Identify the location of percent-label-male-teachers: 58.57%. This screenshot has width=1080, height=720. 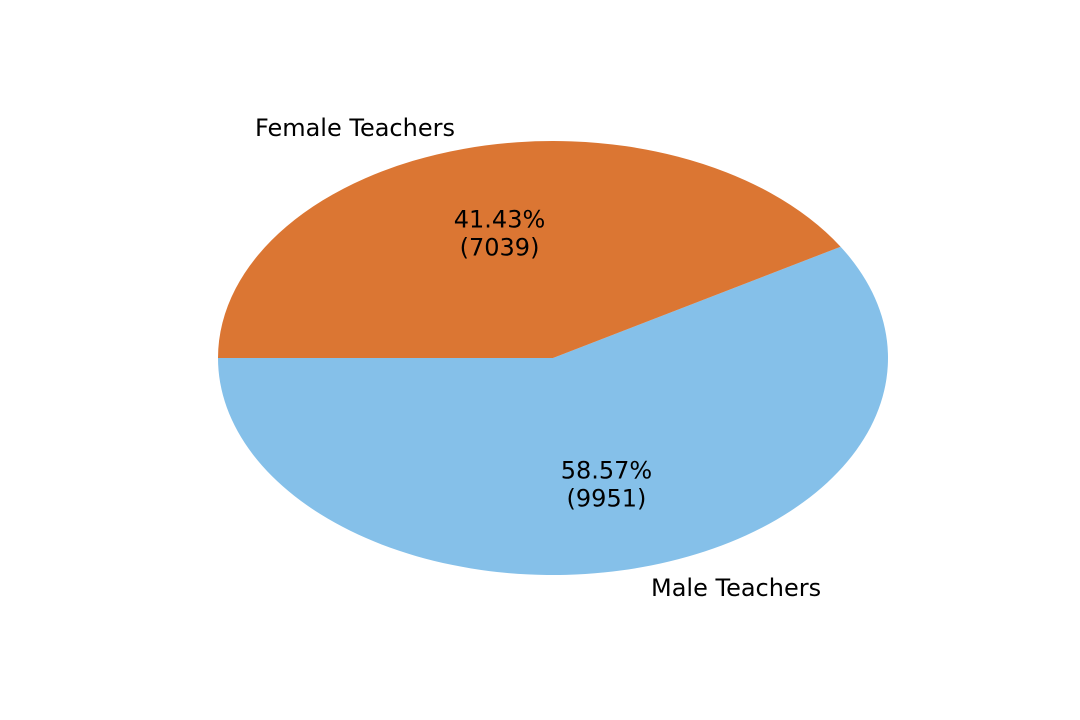
(607, 471).